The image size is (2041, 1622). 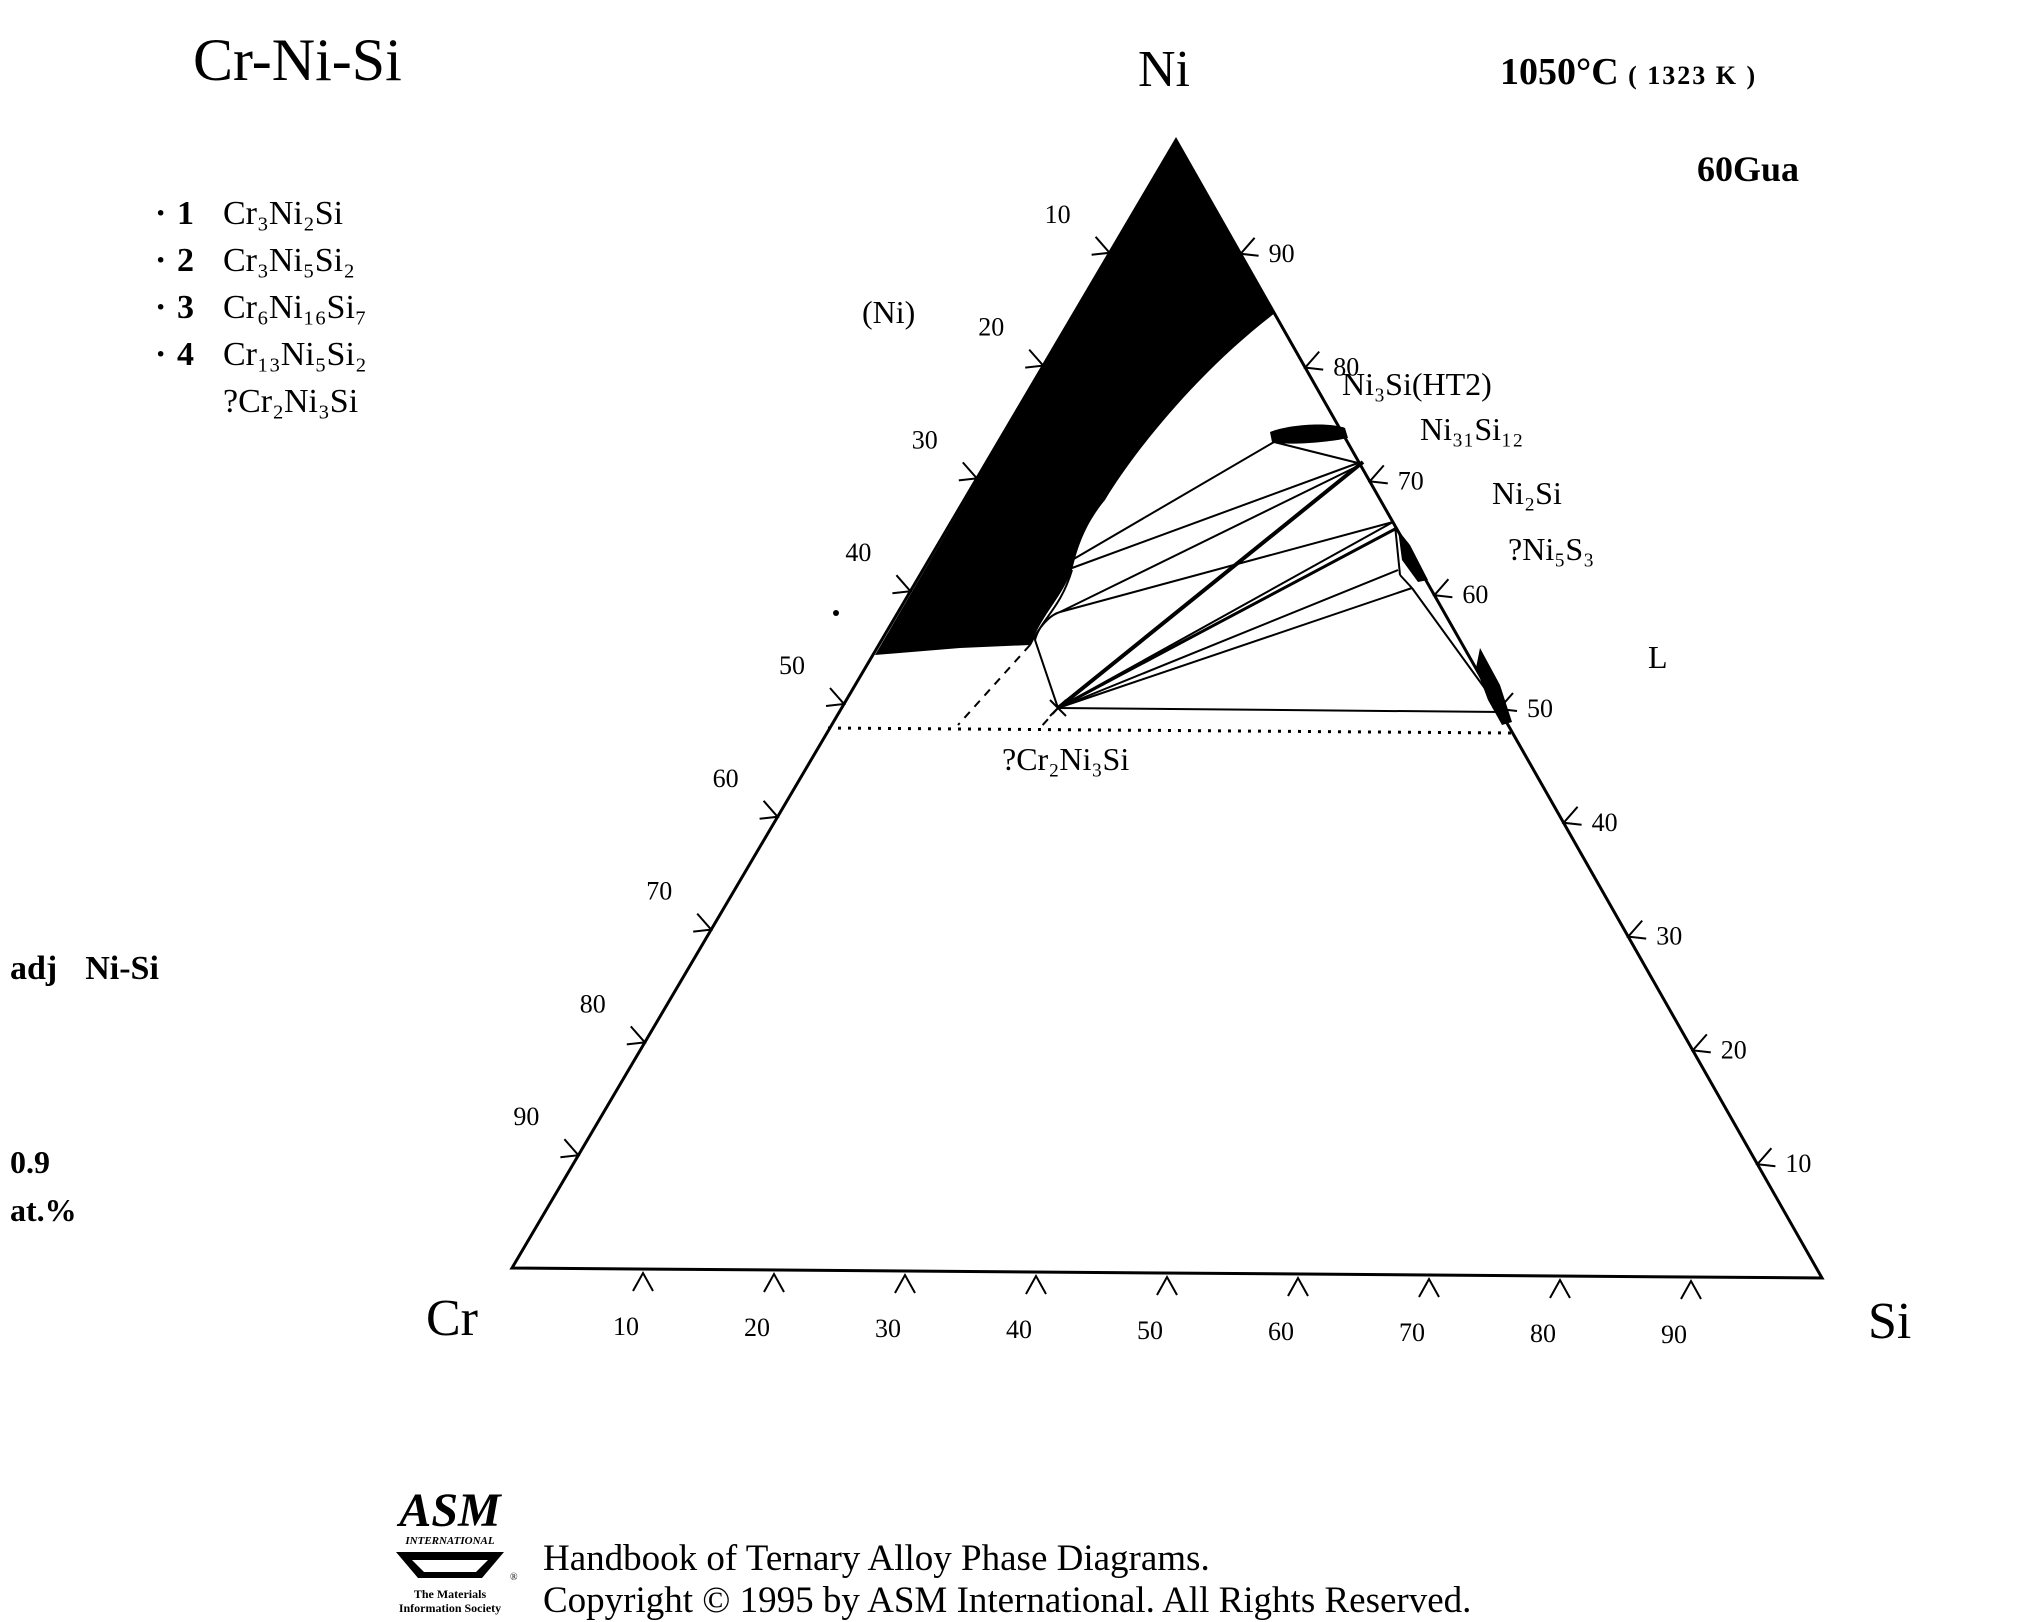 I want to click on phase-label-ni: (Ni), so click(x=888, y=312).